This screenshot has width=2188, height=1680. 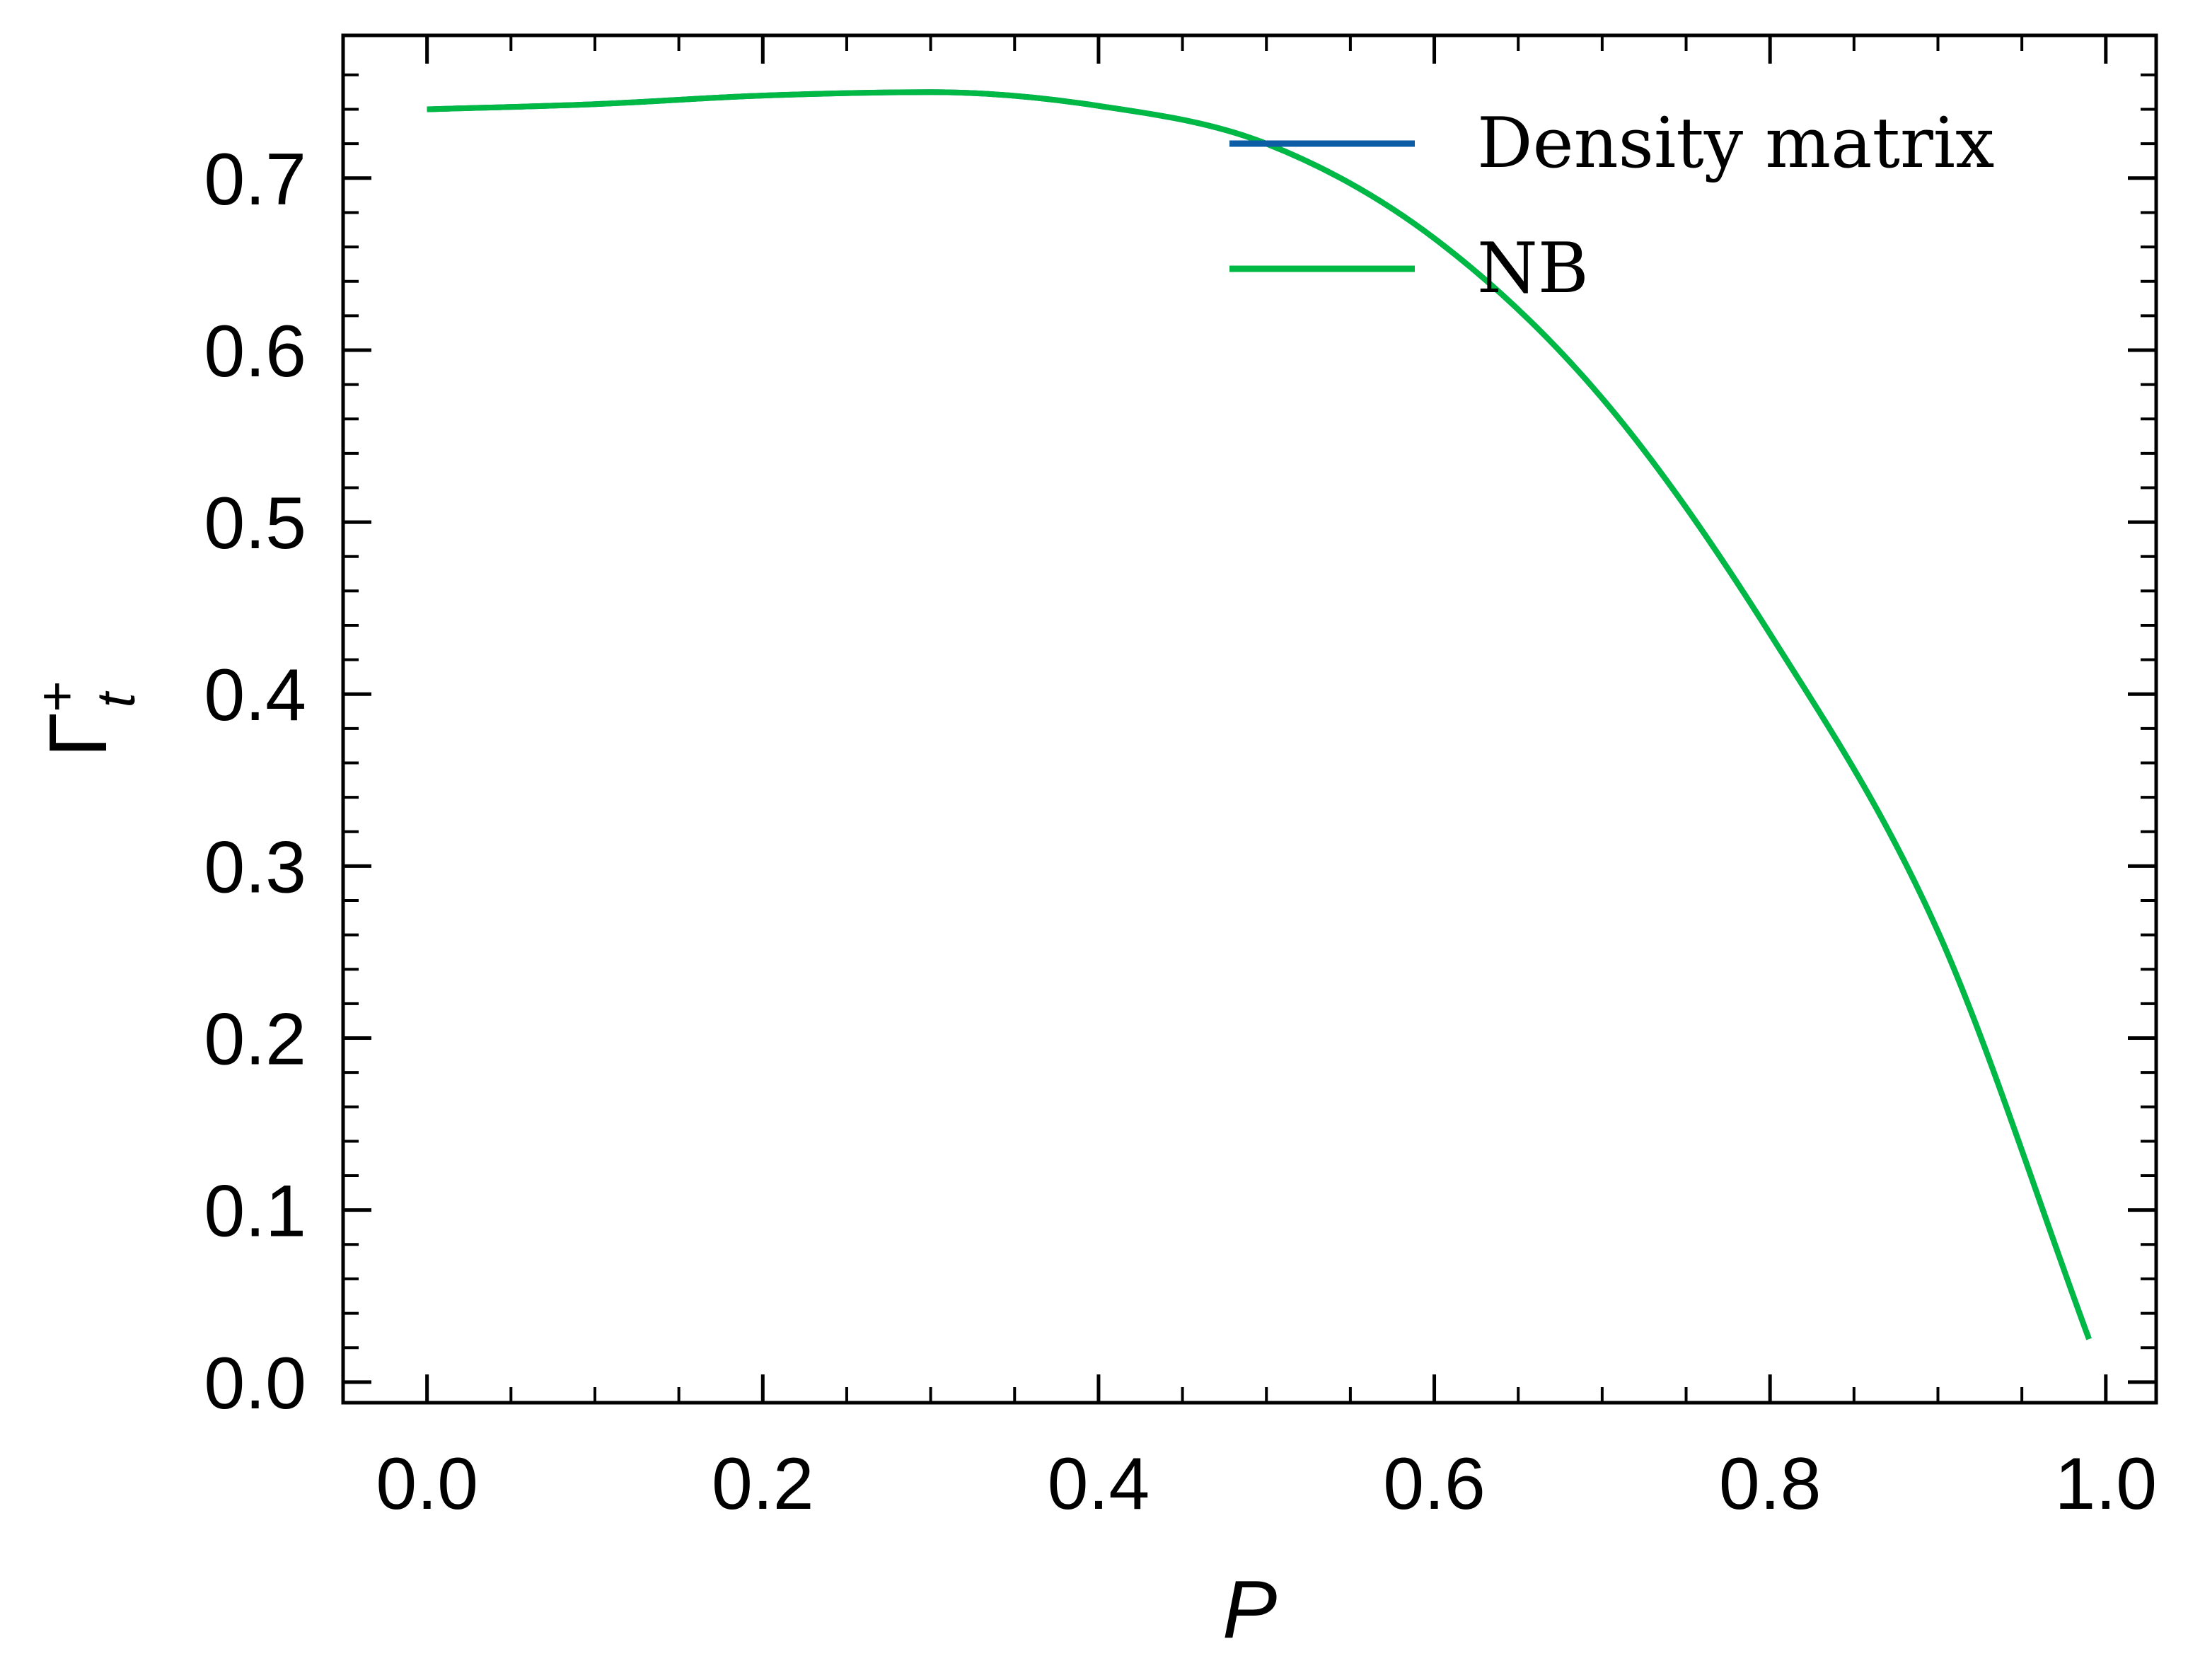 What do you see at coordinates (255, 867) in the screenshot?
I see `y-tick-label: 0.3` at bounding box center [255, 867].